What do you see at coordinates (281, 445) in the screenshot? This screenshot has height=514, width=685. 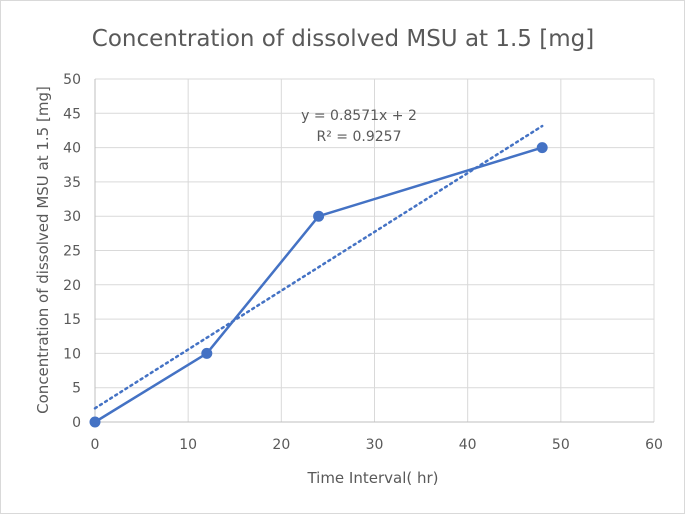 I see `x-tick-label: 20` at bounding box center [281, 445].